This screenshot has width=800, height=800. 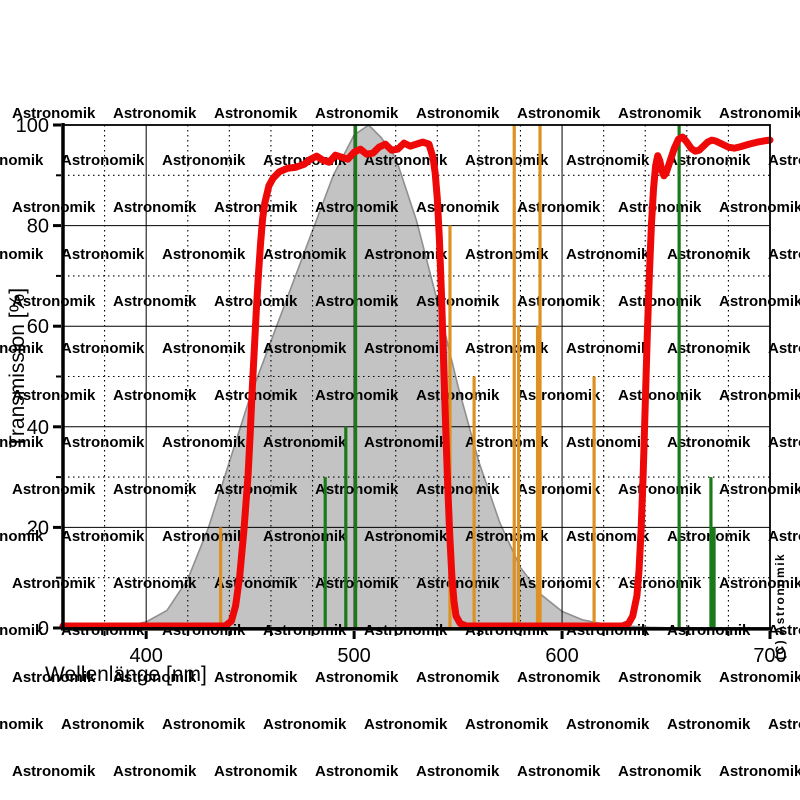 I want to click on svg-text: 80, so click(x=38, y=227).